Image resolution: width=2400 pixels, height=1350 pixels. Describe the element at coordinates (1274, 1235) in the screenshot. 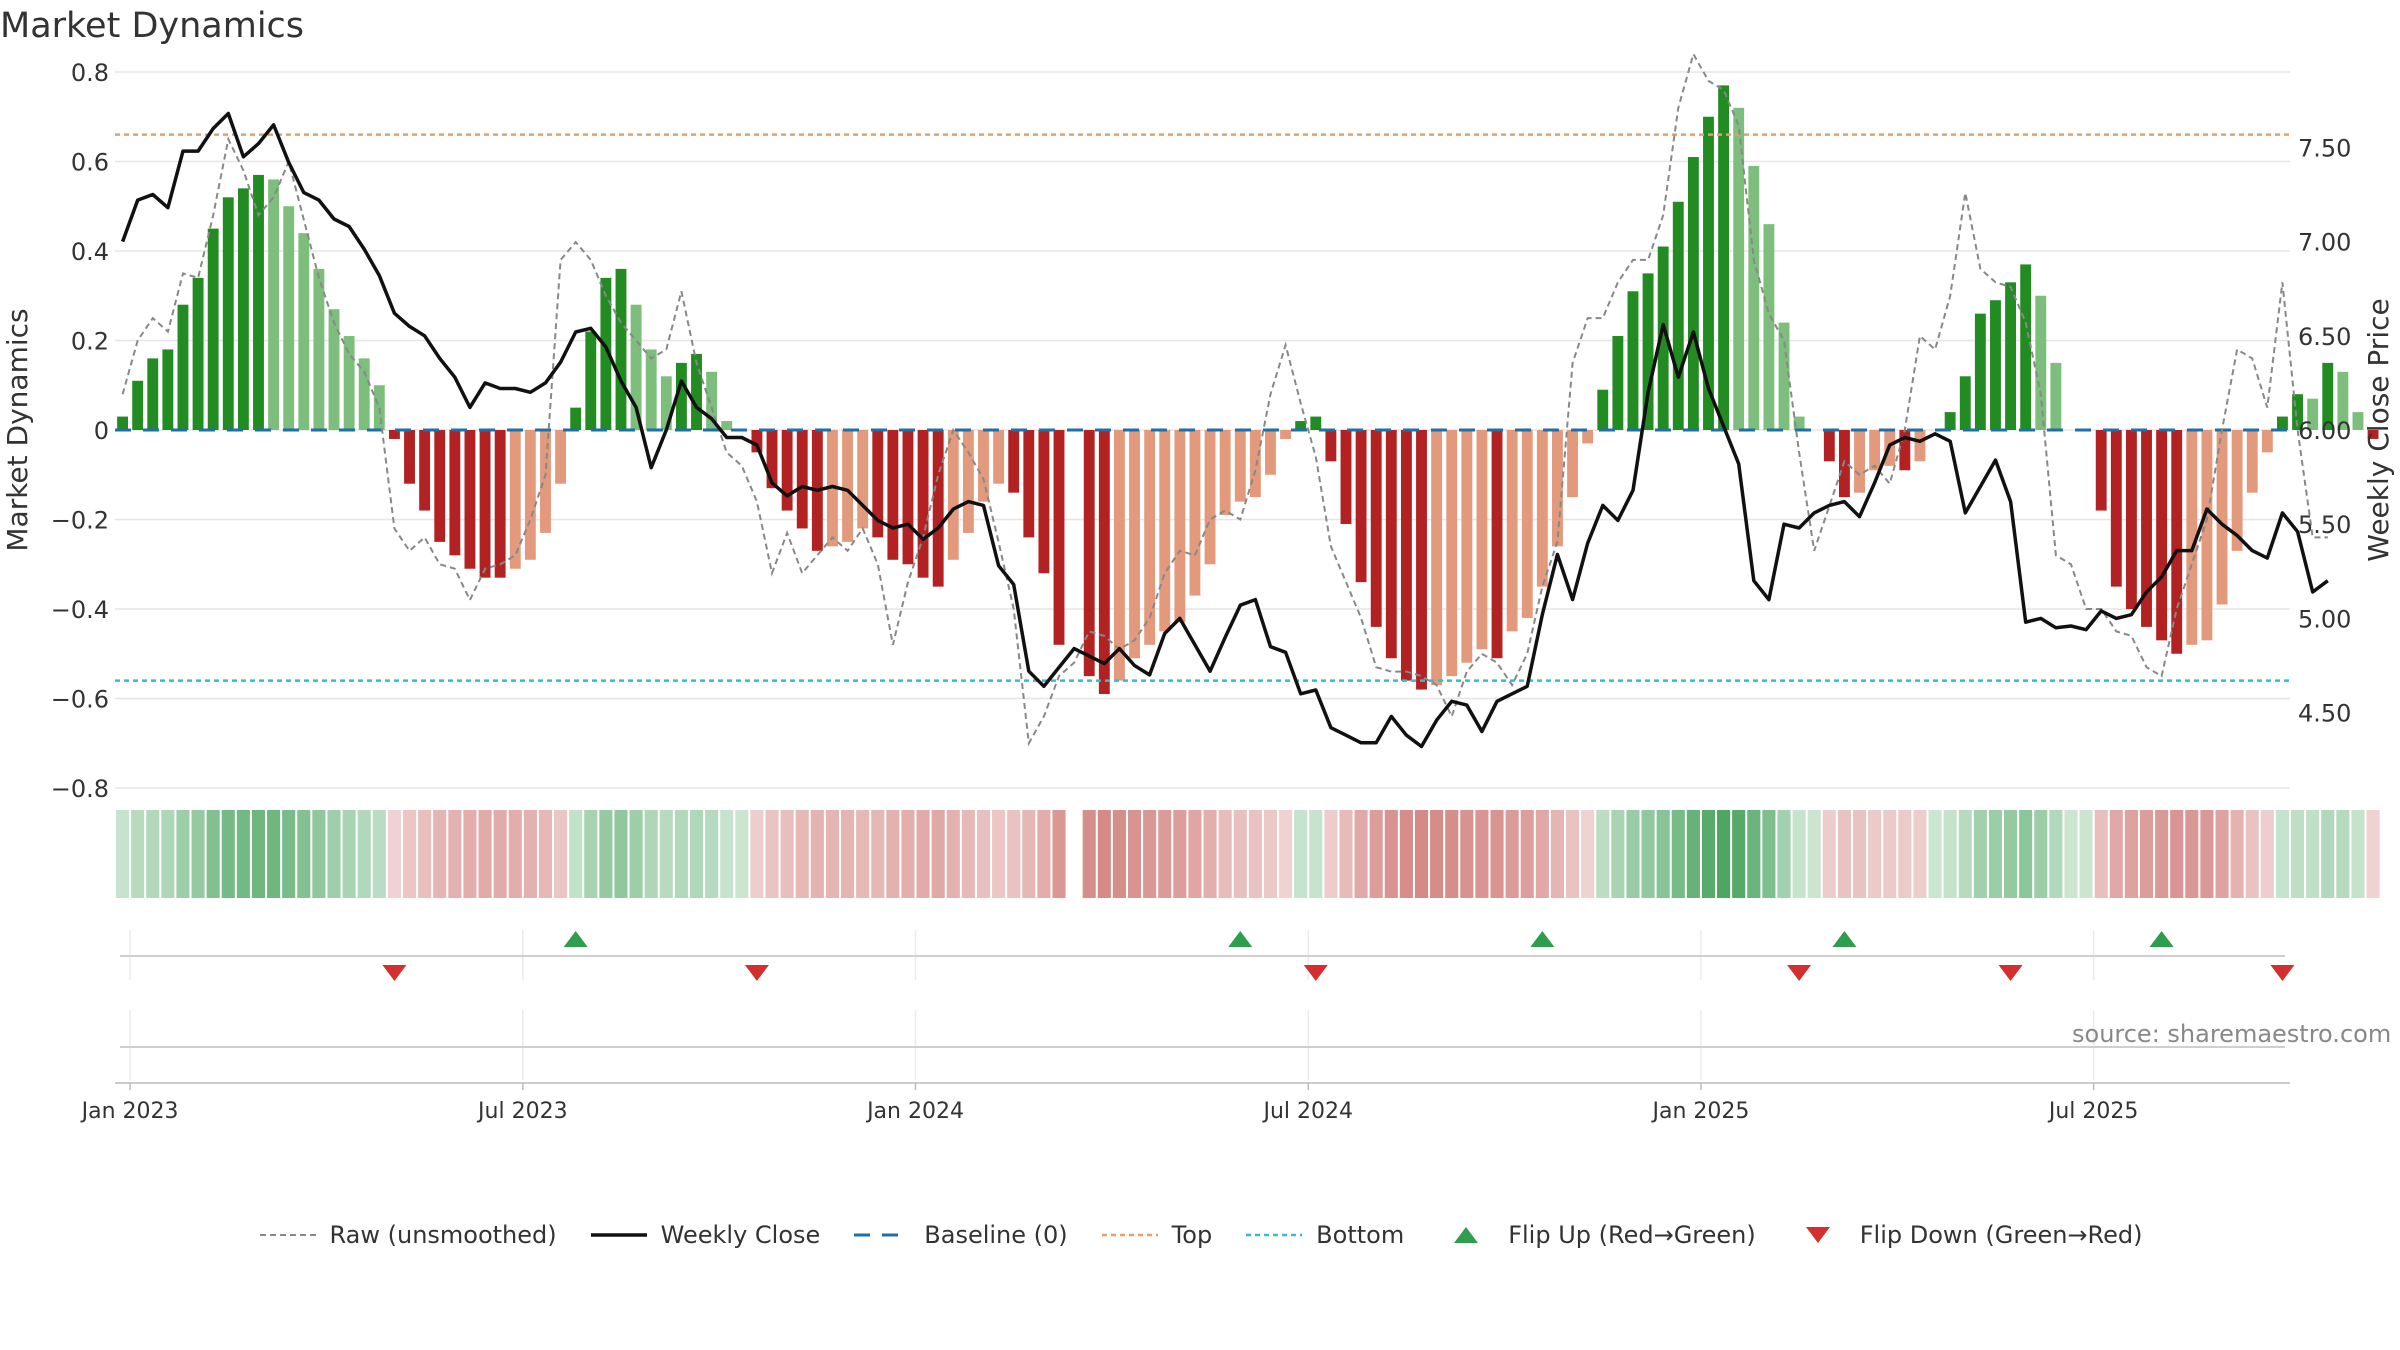

I see `legend-symbol-bottom` at that location.